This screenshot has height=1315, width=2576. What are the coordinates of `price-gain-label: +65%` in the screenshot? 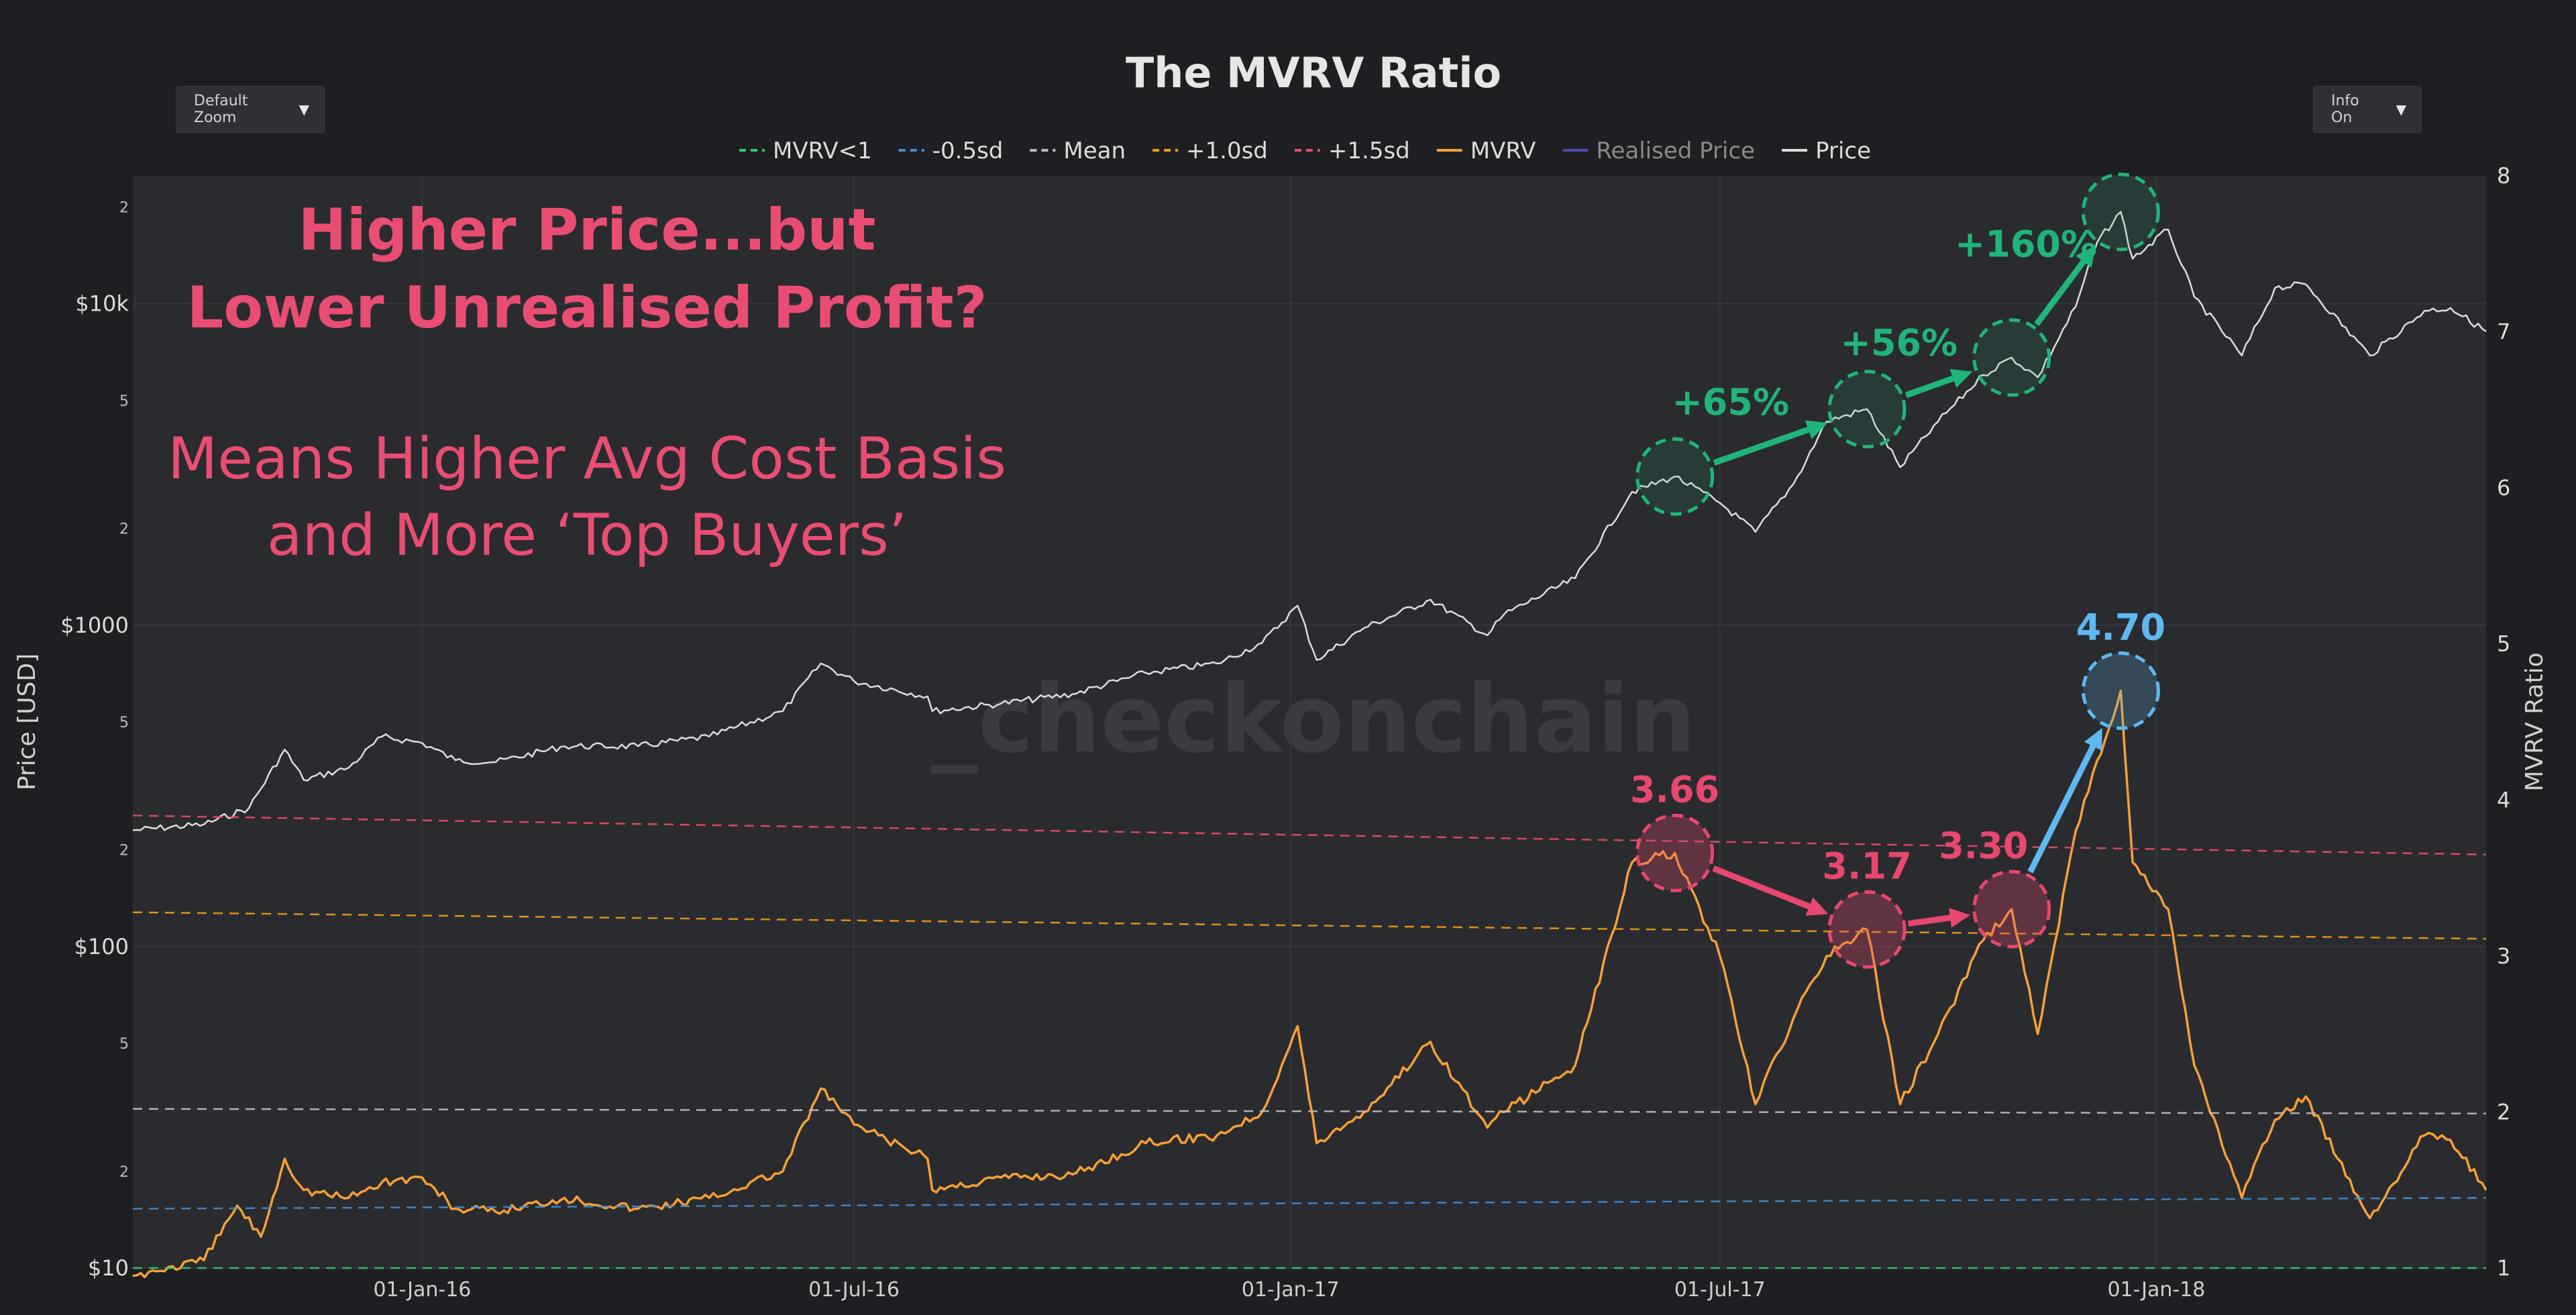 It's located at (1731, 402).